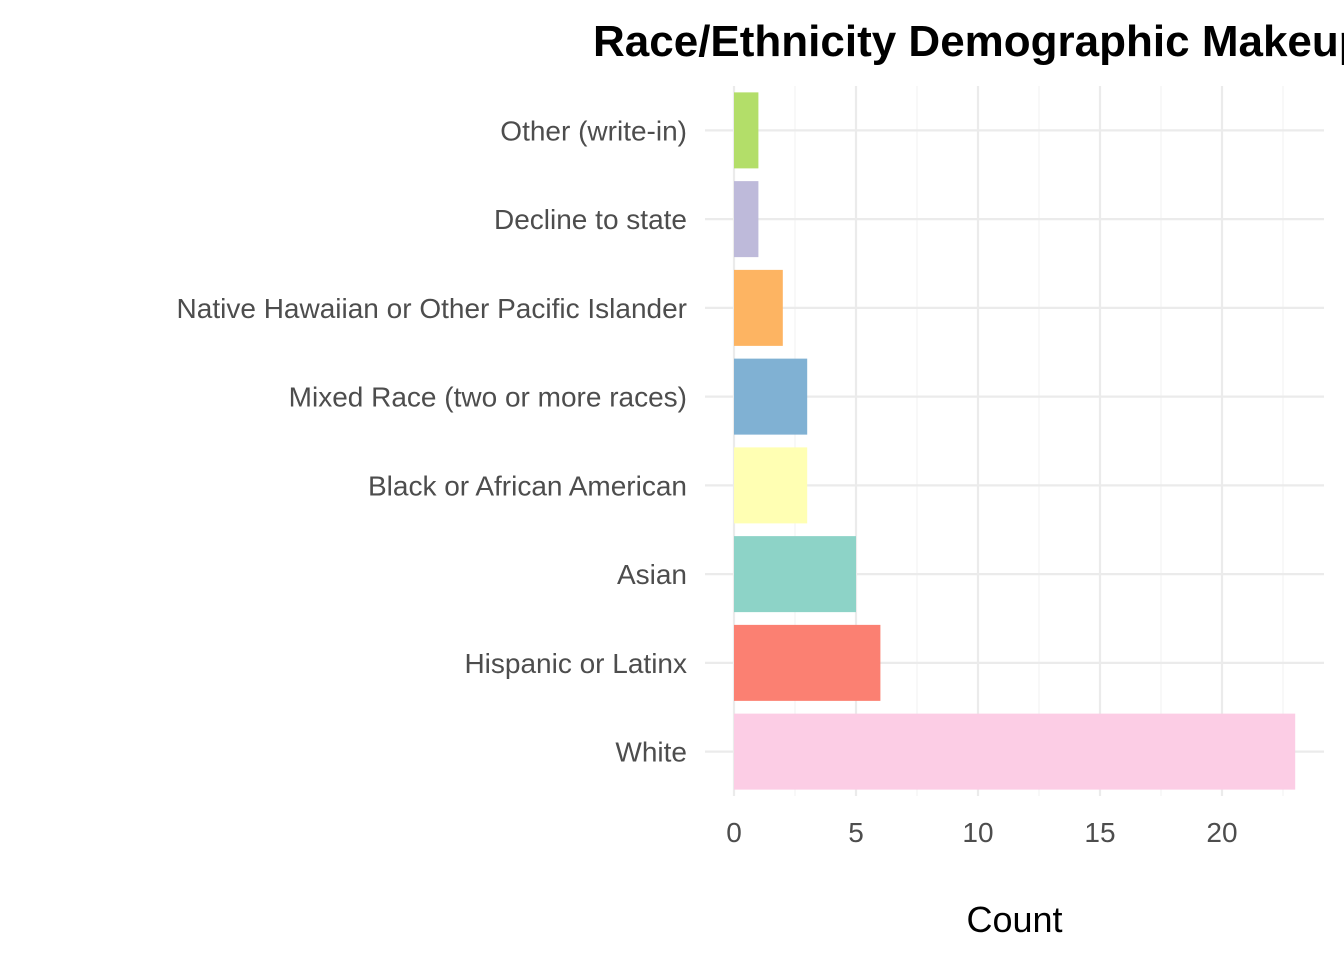  Describe the element at coordinates (590, 219) in the screenshot. I see `y-tick-label: Decline to state` at that location.